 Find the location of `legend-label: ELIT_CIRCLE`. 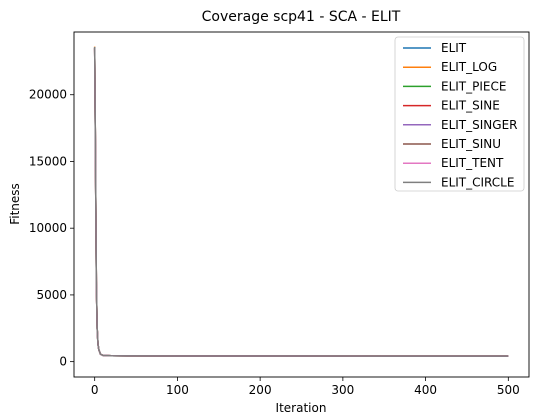

legend-label: ELIT_CIRCLE is located at coordinates (477, 182).